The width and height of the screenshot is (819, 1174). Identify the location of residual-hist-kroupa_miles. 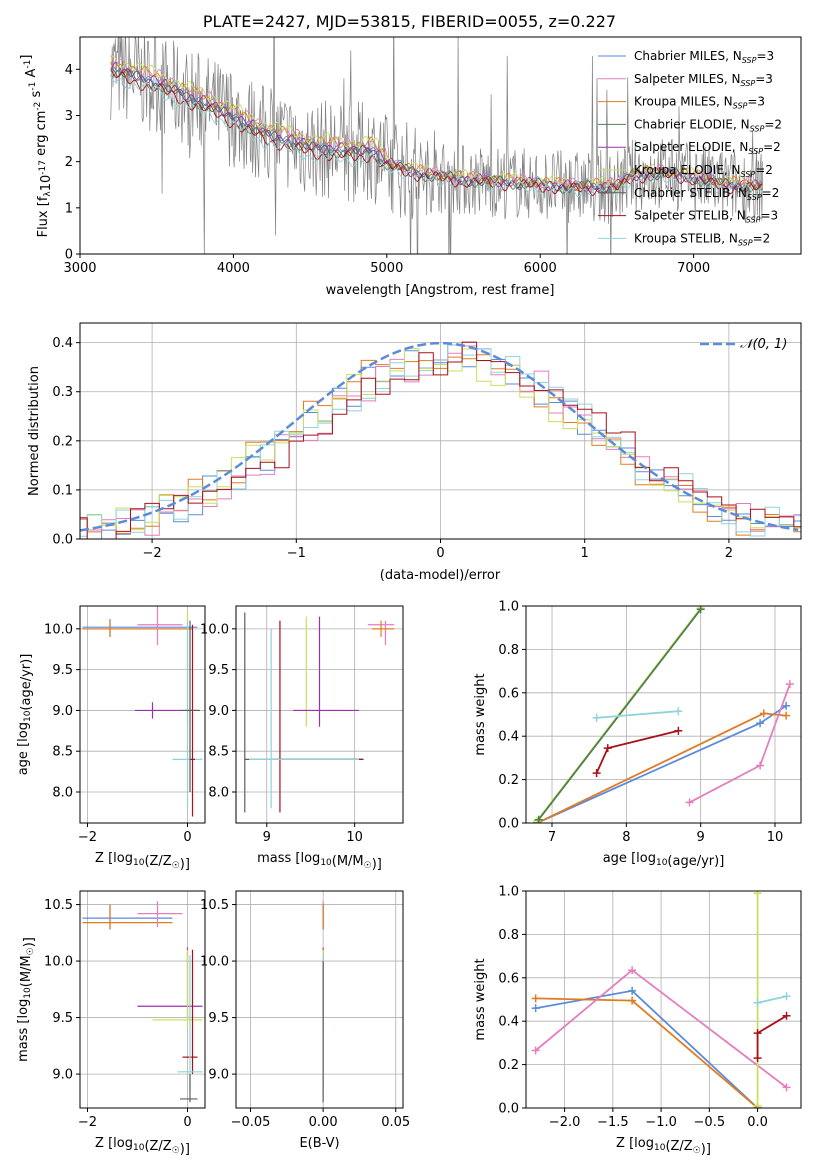
(440, 445).